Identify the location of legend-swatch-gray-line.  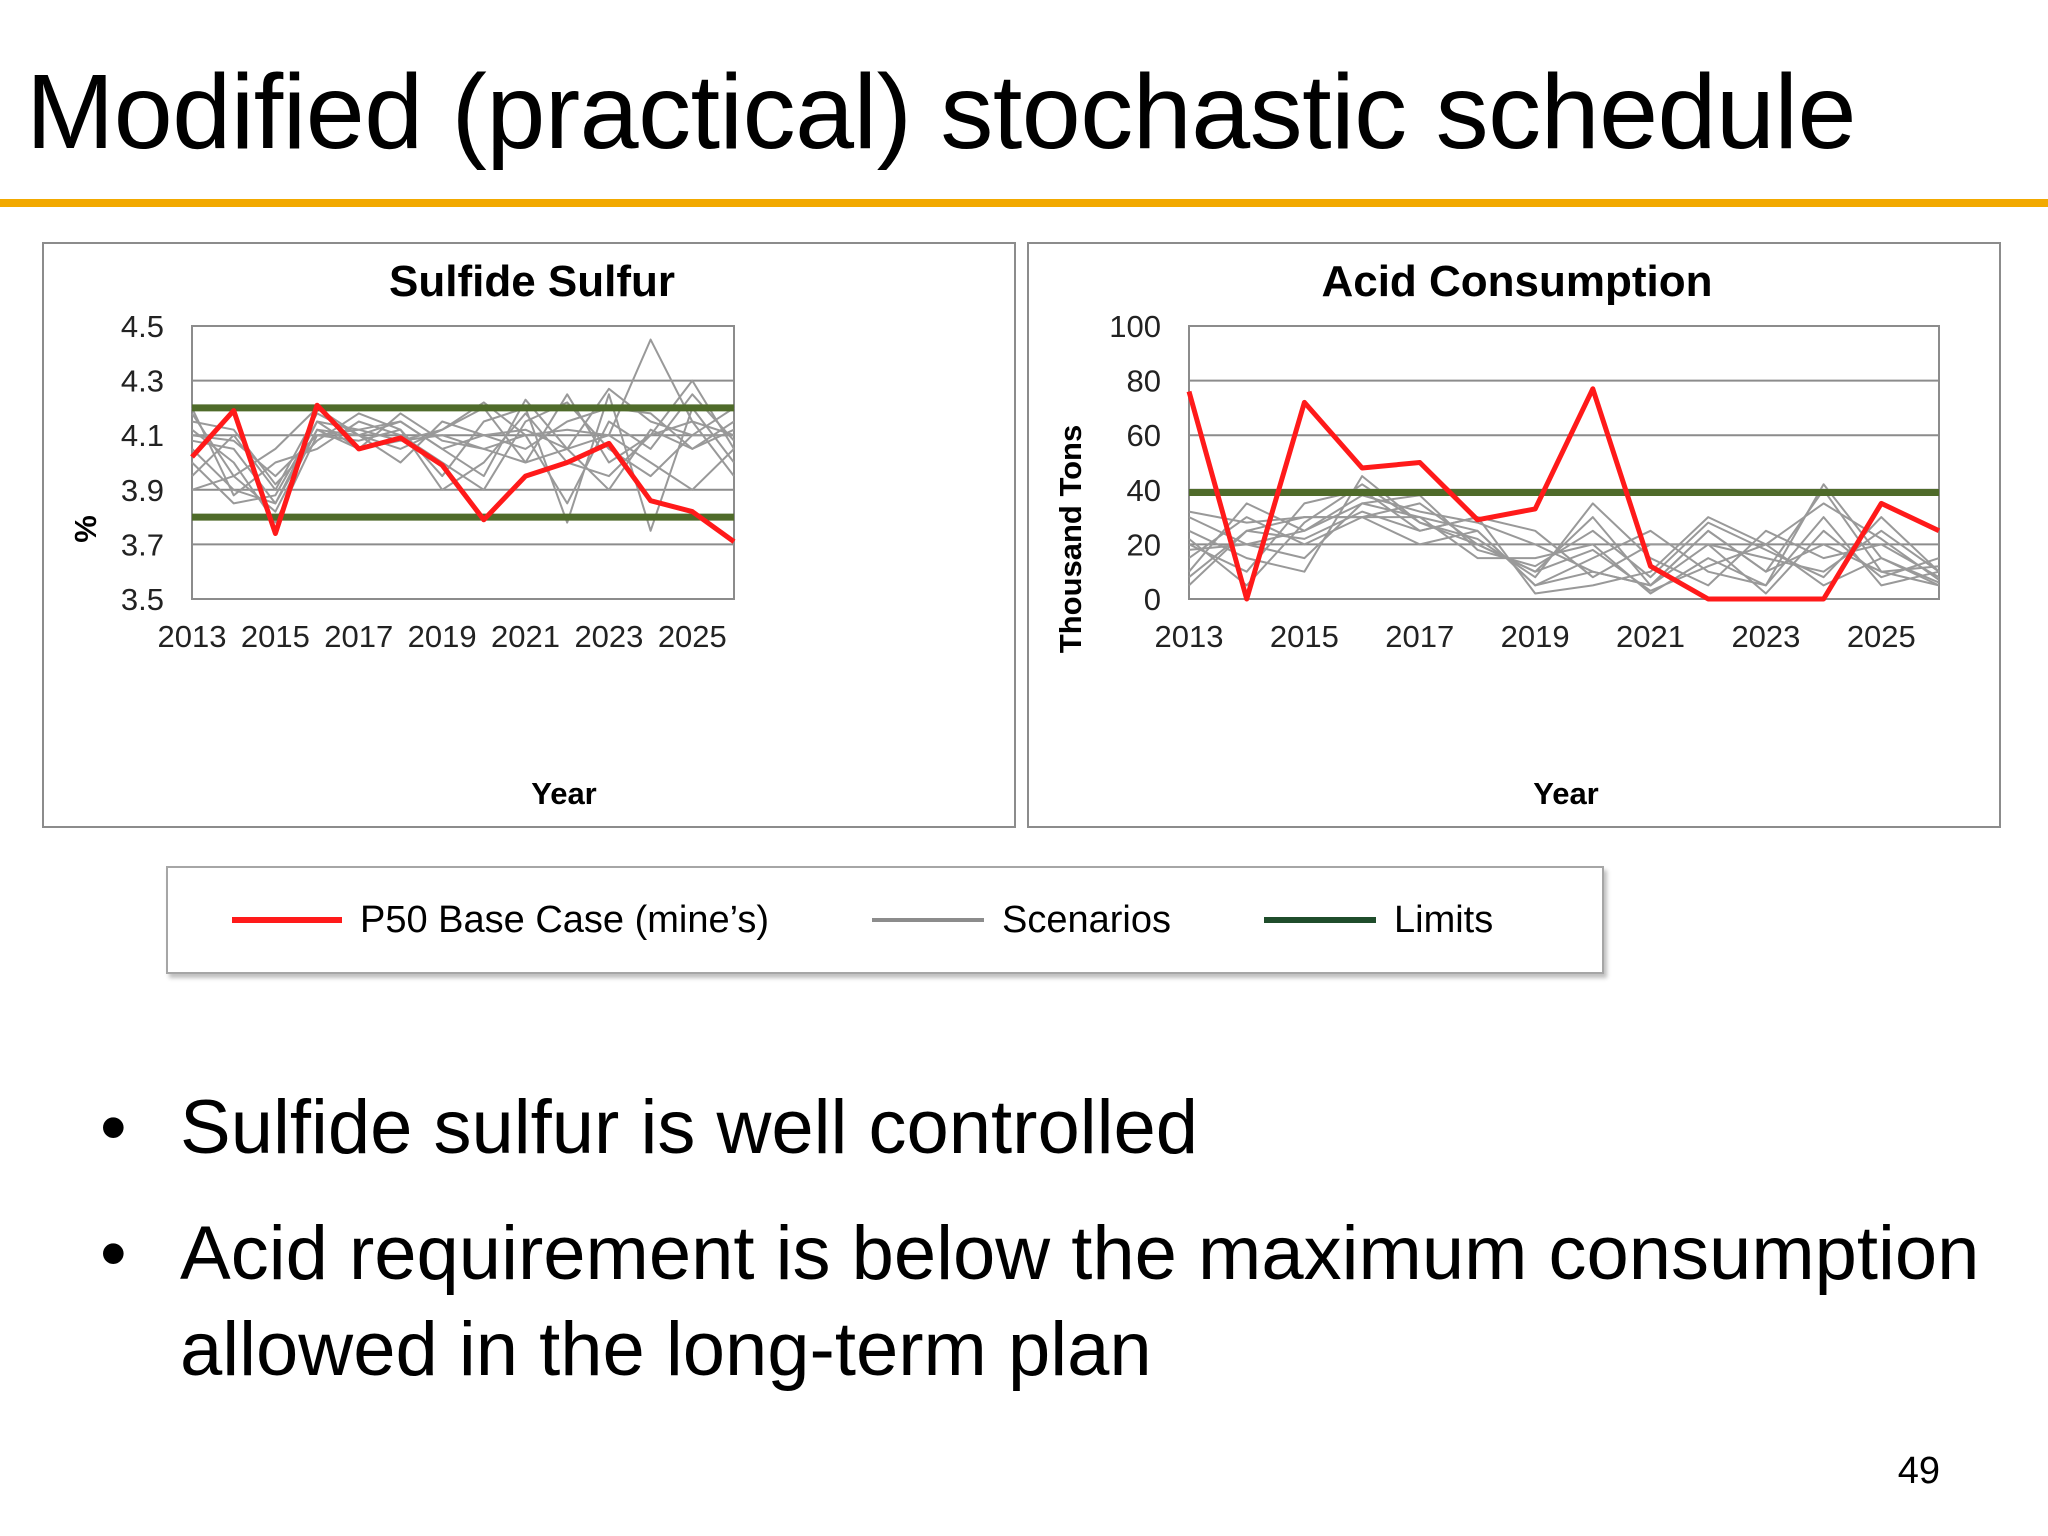
(928, 920).